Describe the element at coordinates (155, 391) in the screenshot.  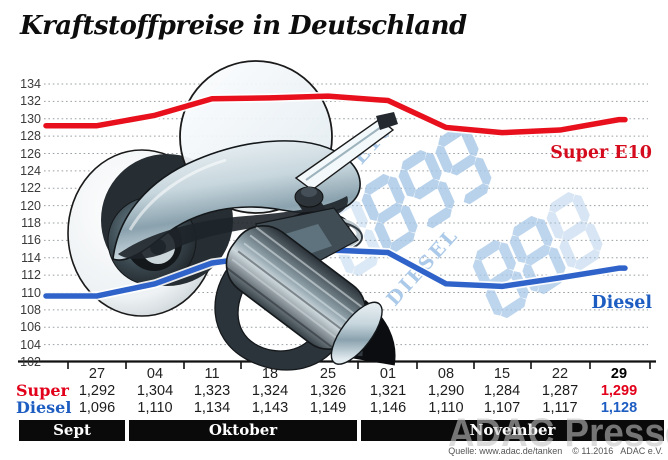
I see `price-cell: 1,304` at that location.